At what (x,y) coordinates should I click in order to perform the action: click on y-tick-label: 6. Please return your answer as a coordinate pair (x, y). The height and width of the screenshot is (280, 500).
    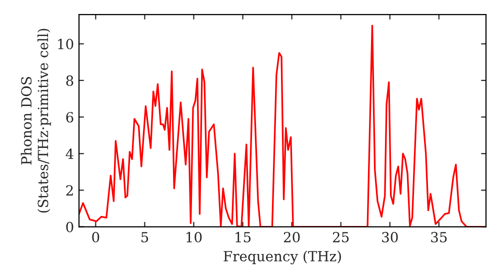
    Looking at the image, I should click on (70, 117).